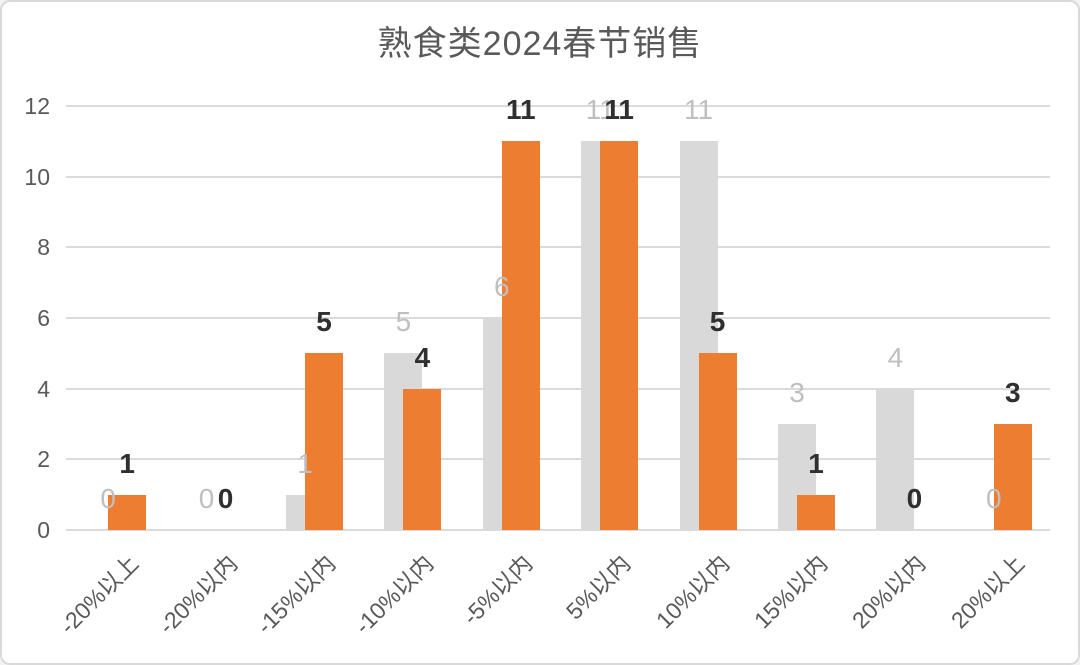 The image size is (1080, 665). What do you see at coordinates (797, 392) in the screenshot?
I see `value-label-gray: 3` at bounding box center [797, 392].